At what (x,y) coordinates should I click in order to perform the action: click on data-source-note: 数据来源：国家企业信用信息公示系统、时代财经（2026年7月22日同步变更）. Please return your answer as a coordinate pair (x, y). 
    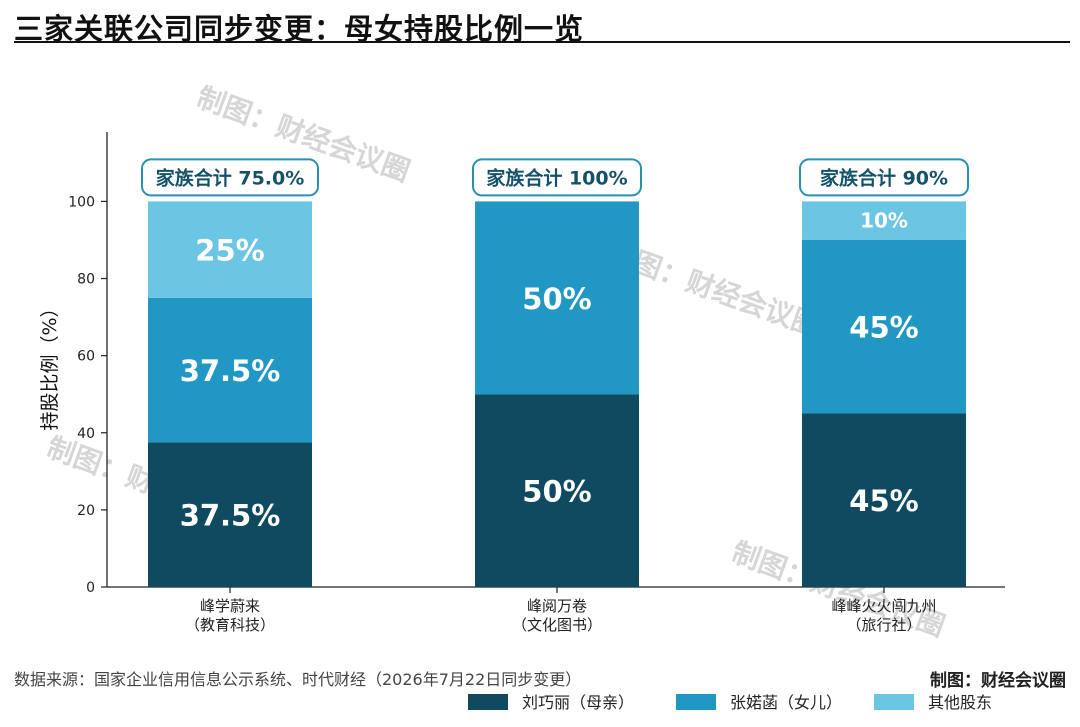
    Looking at the image, I should click on (298, 679).